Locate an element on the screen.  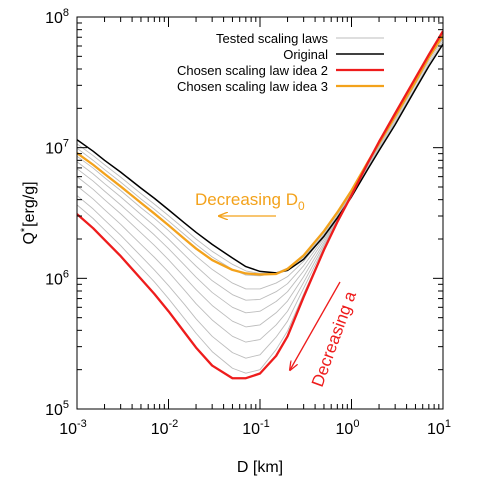
legend-label-idea-3: Chosen scaling law idea 3 is located at coordinates (252, 86).